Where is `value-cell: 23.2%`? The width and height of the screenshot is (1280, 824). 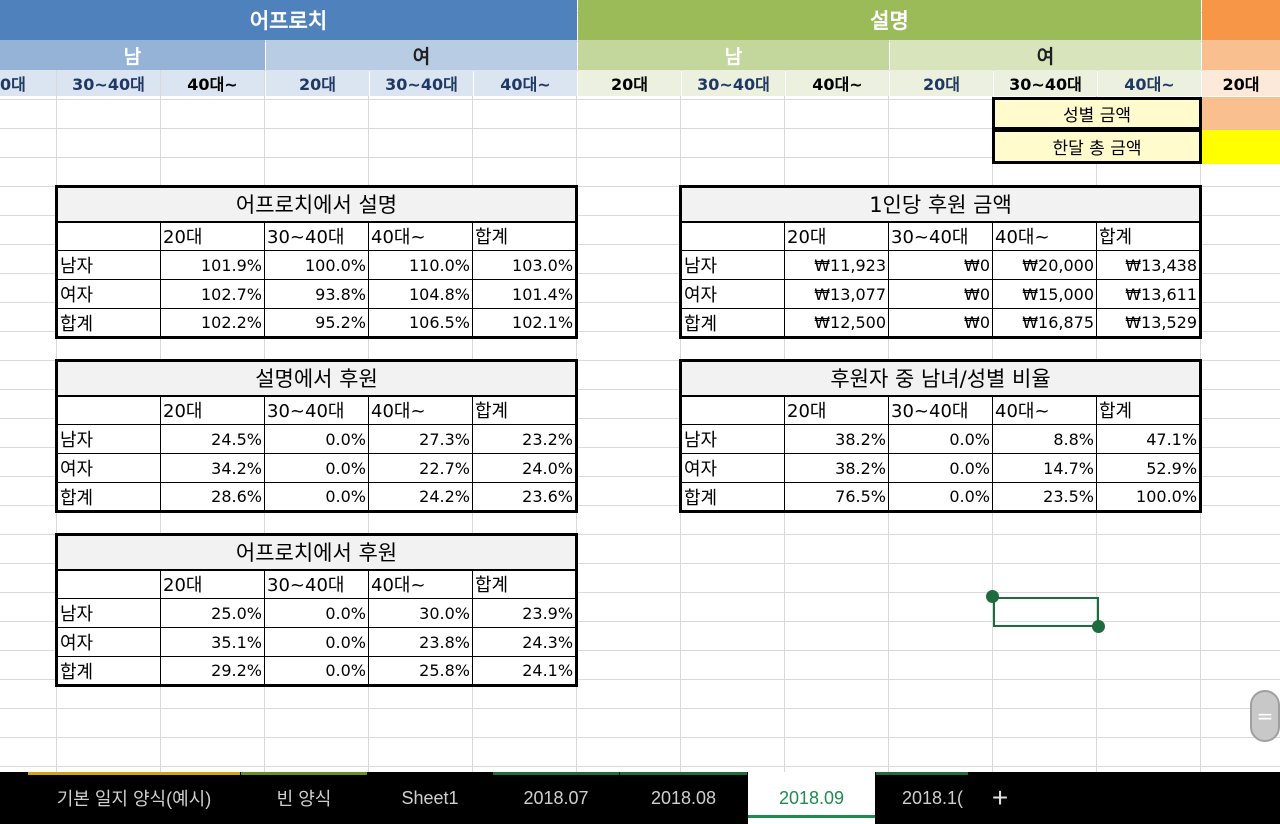
value-cell: 23.2% is located at coordinates (524, 439).